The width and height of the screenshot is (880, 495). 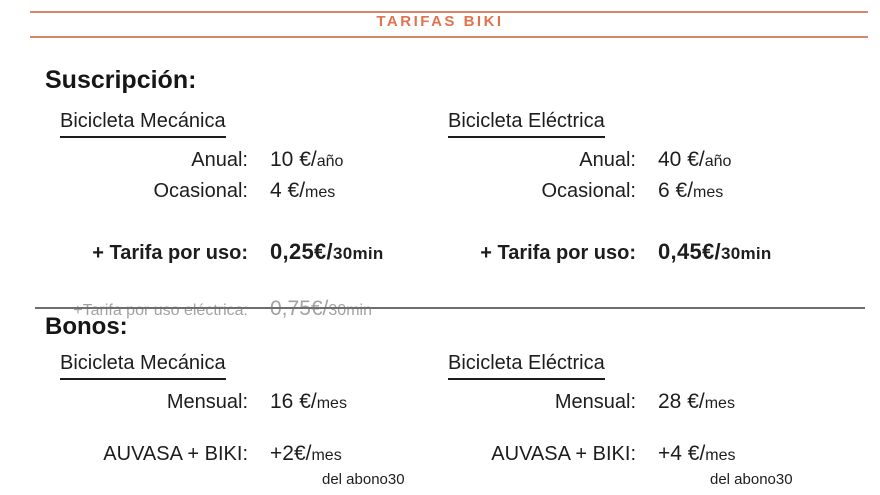 What do you see at coordinates (676, 190) in the screenshot?
I see `price: 6 €/` at bounding box center [676, 190].